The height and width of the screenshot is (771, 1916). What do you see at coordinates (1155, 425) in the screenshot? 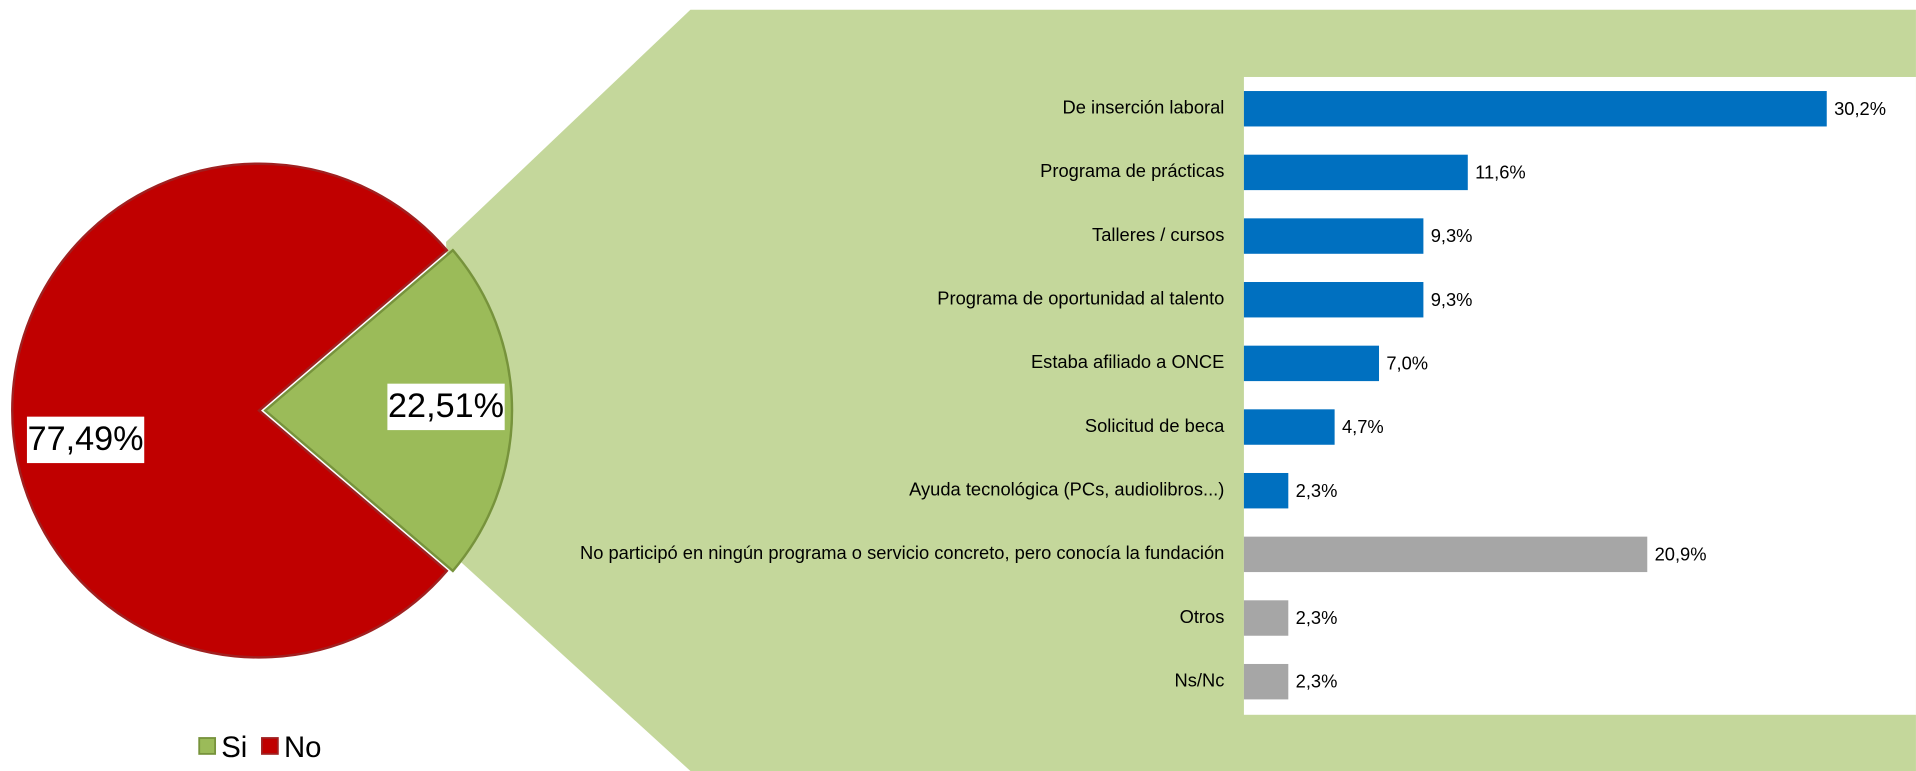
I see `category-label: Solicitud de beca` at bounding box center [1155, 425].